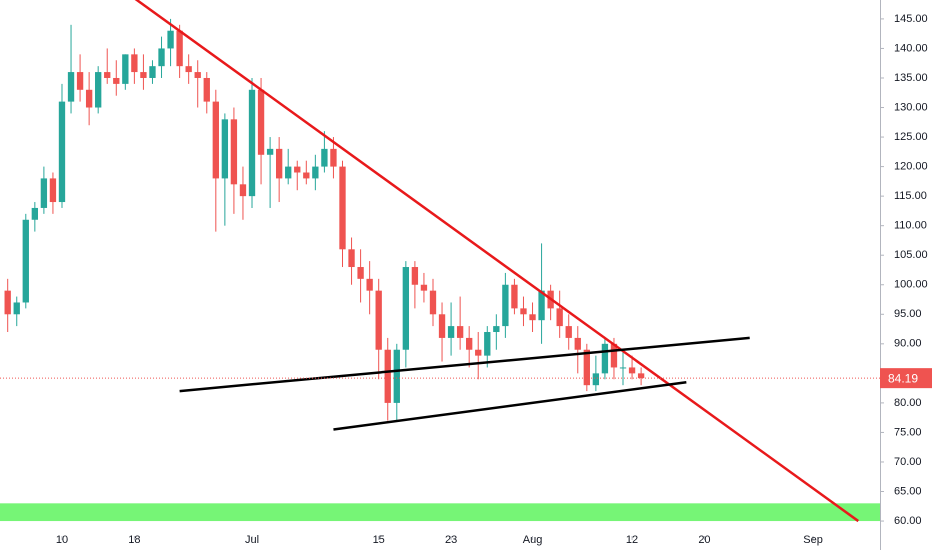 Image resolution: width=932 pixels, height=550 pixels. What do you see at coordinates (911, 78) in the screenshot?
I see `y-tick-label: 135.00` at bounding box center [911, 78].